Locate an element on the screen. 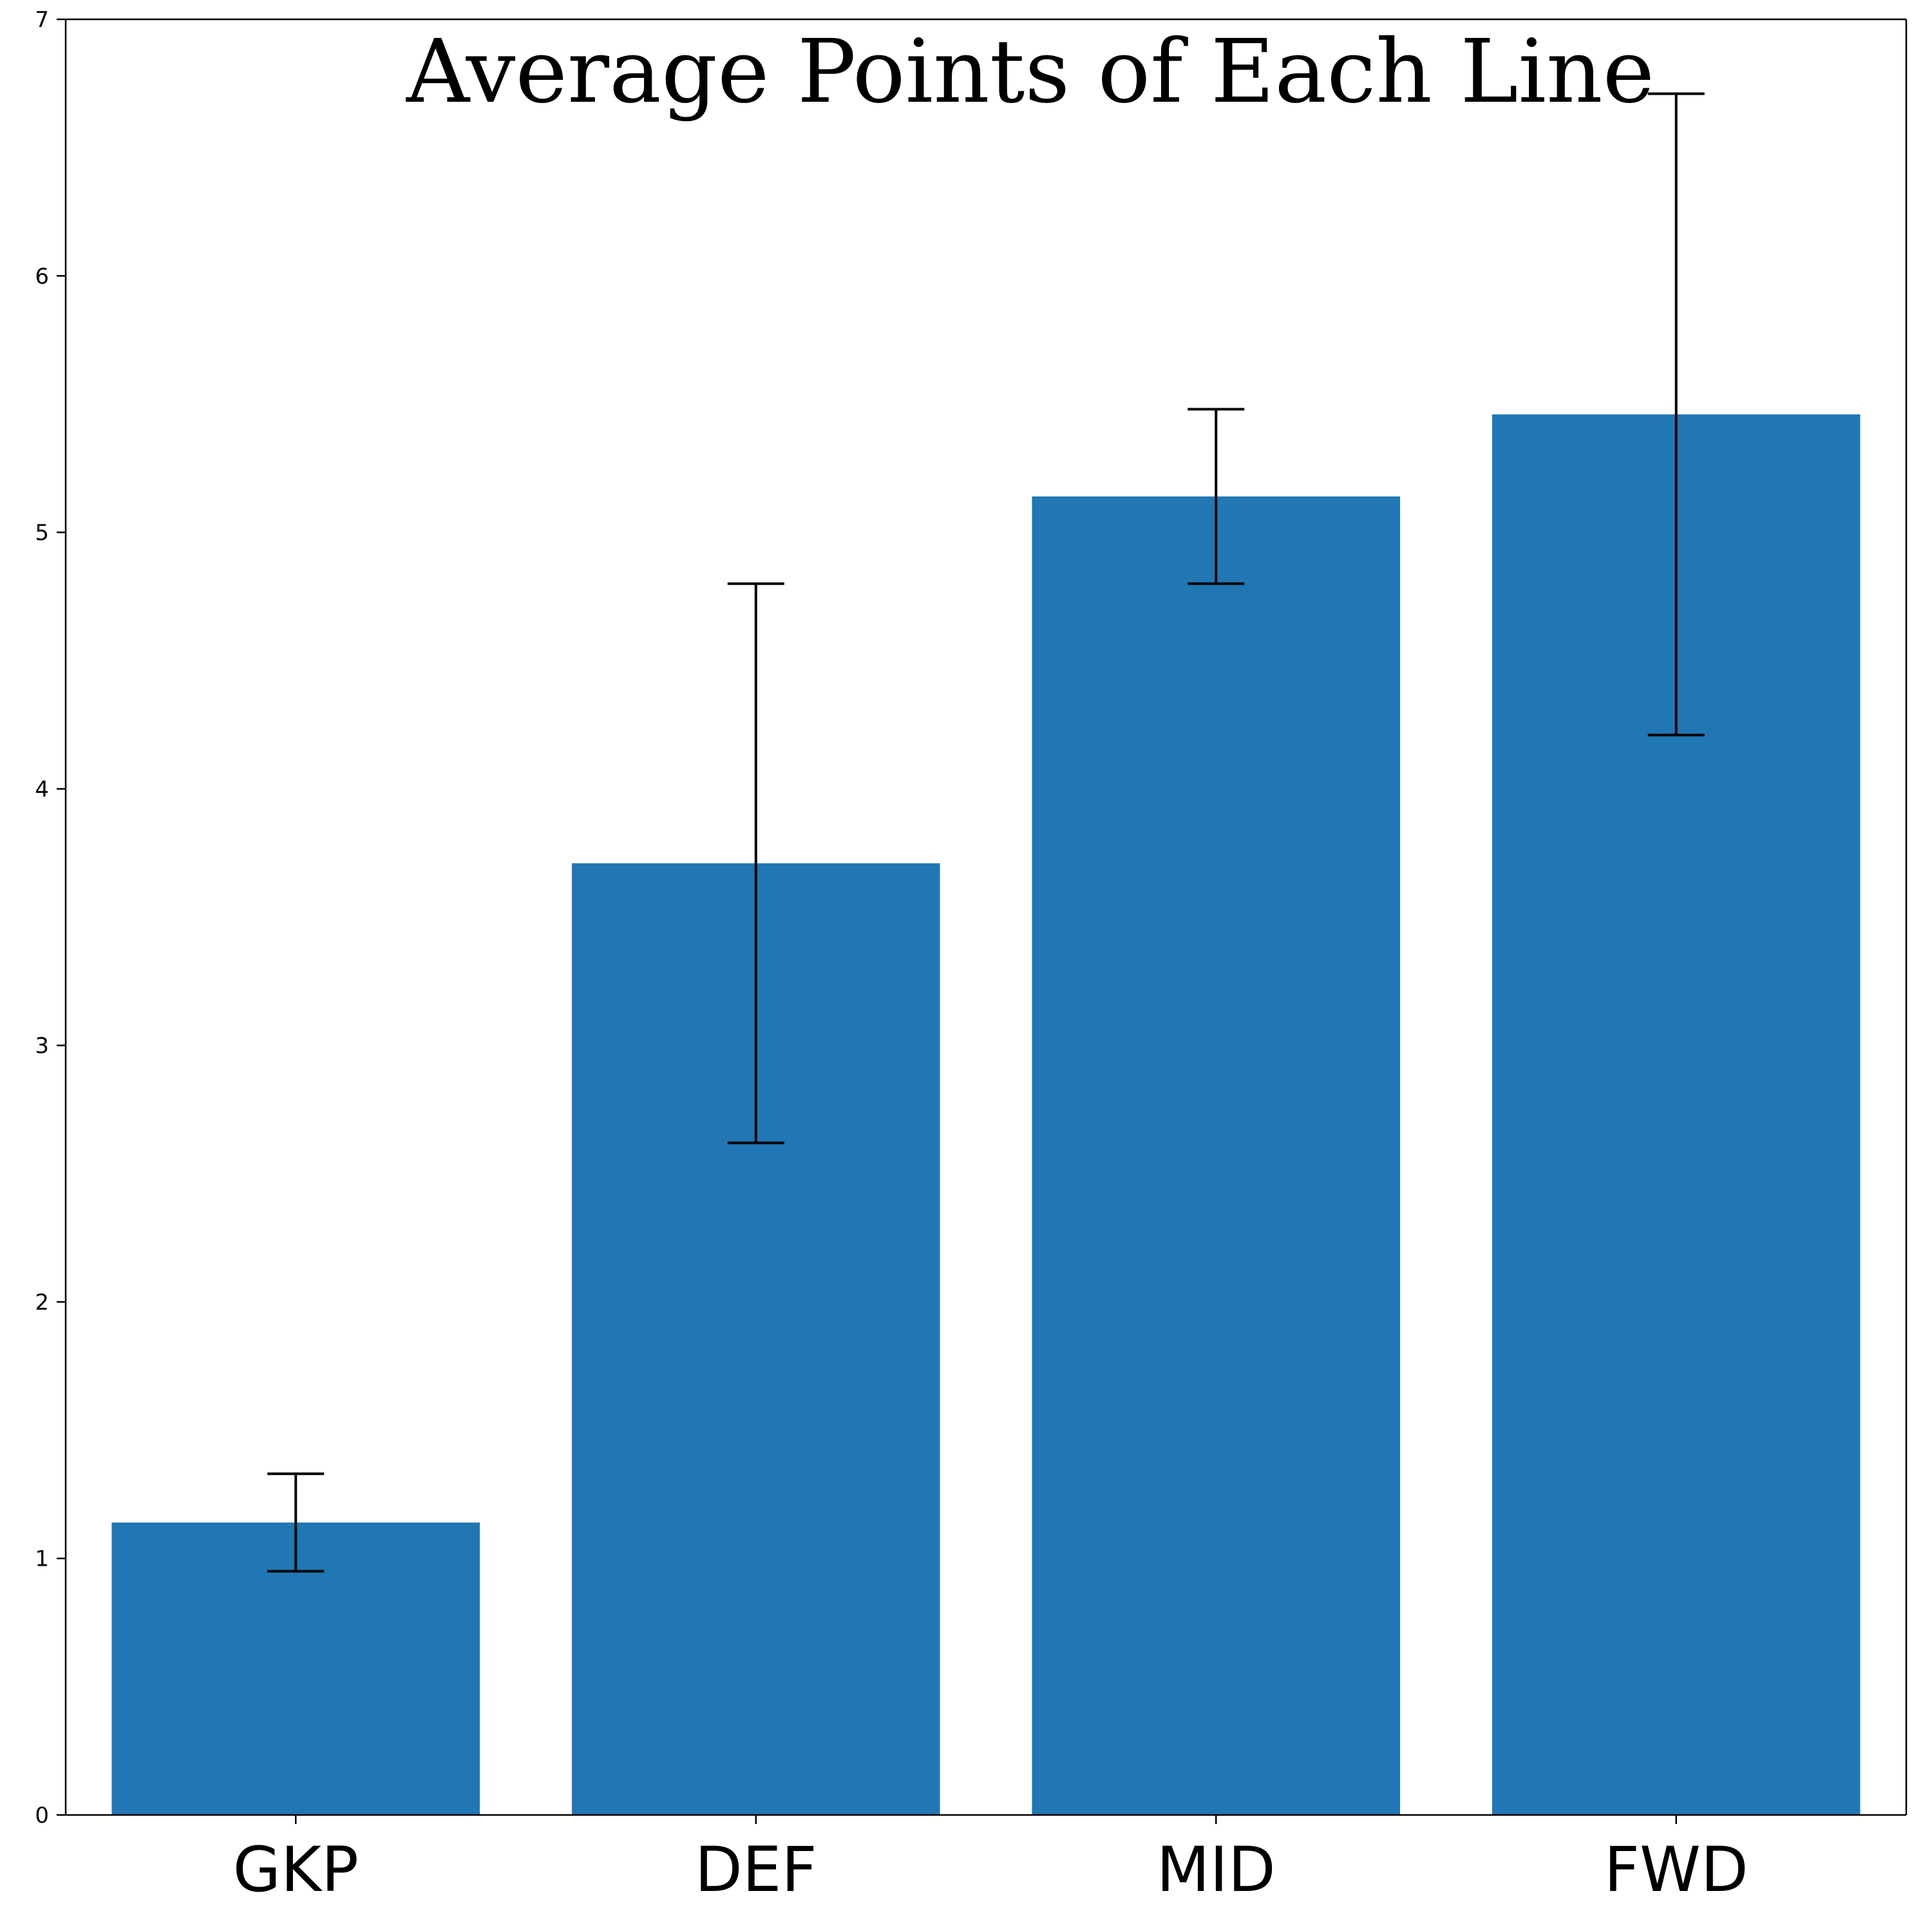 This screenshot has width=1932, height=1909. x-tick-label-def: DEF is located at coordinates (756, 1870).